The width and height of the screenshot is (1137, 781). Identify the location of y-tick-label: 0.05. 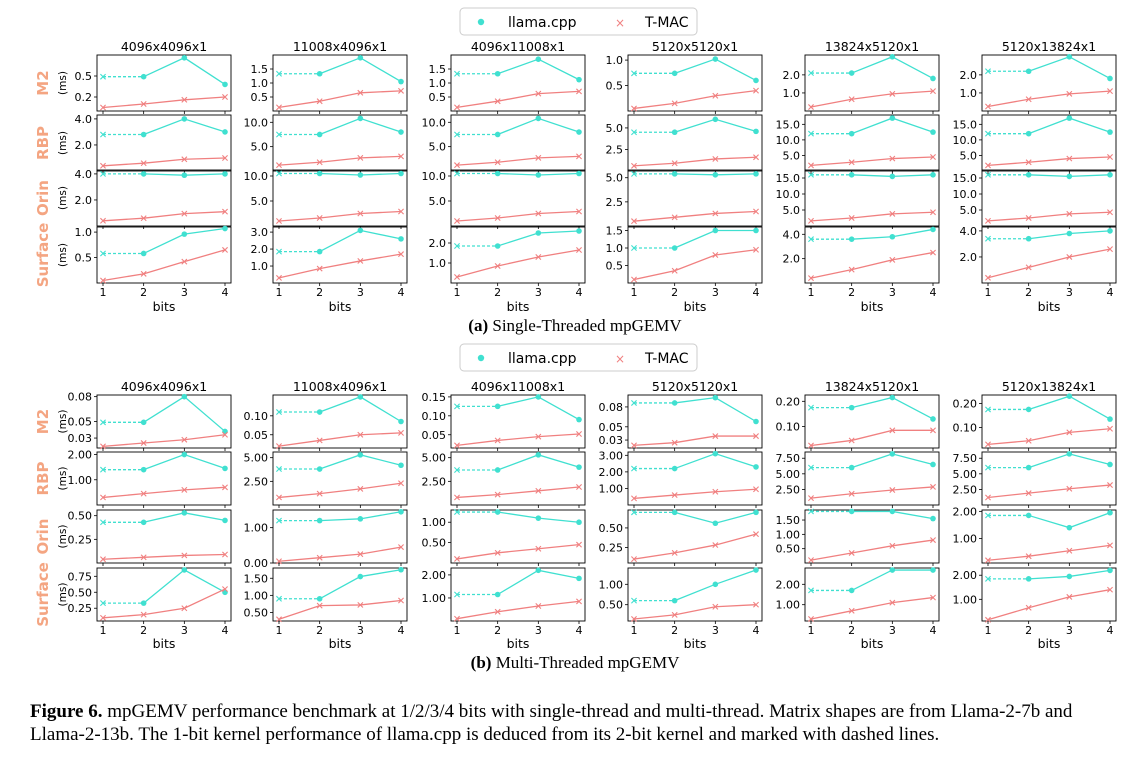
(611, 427).